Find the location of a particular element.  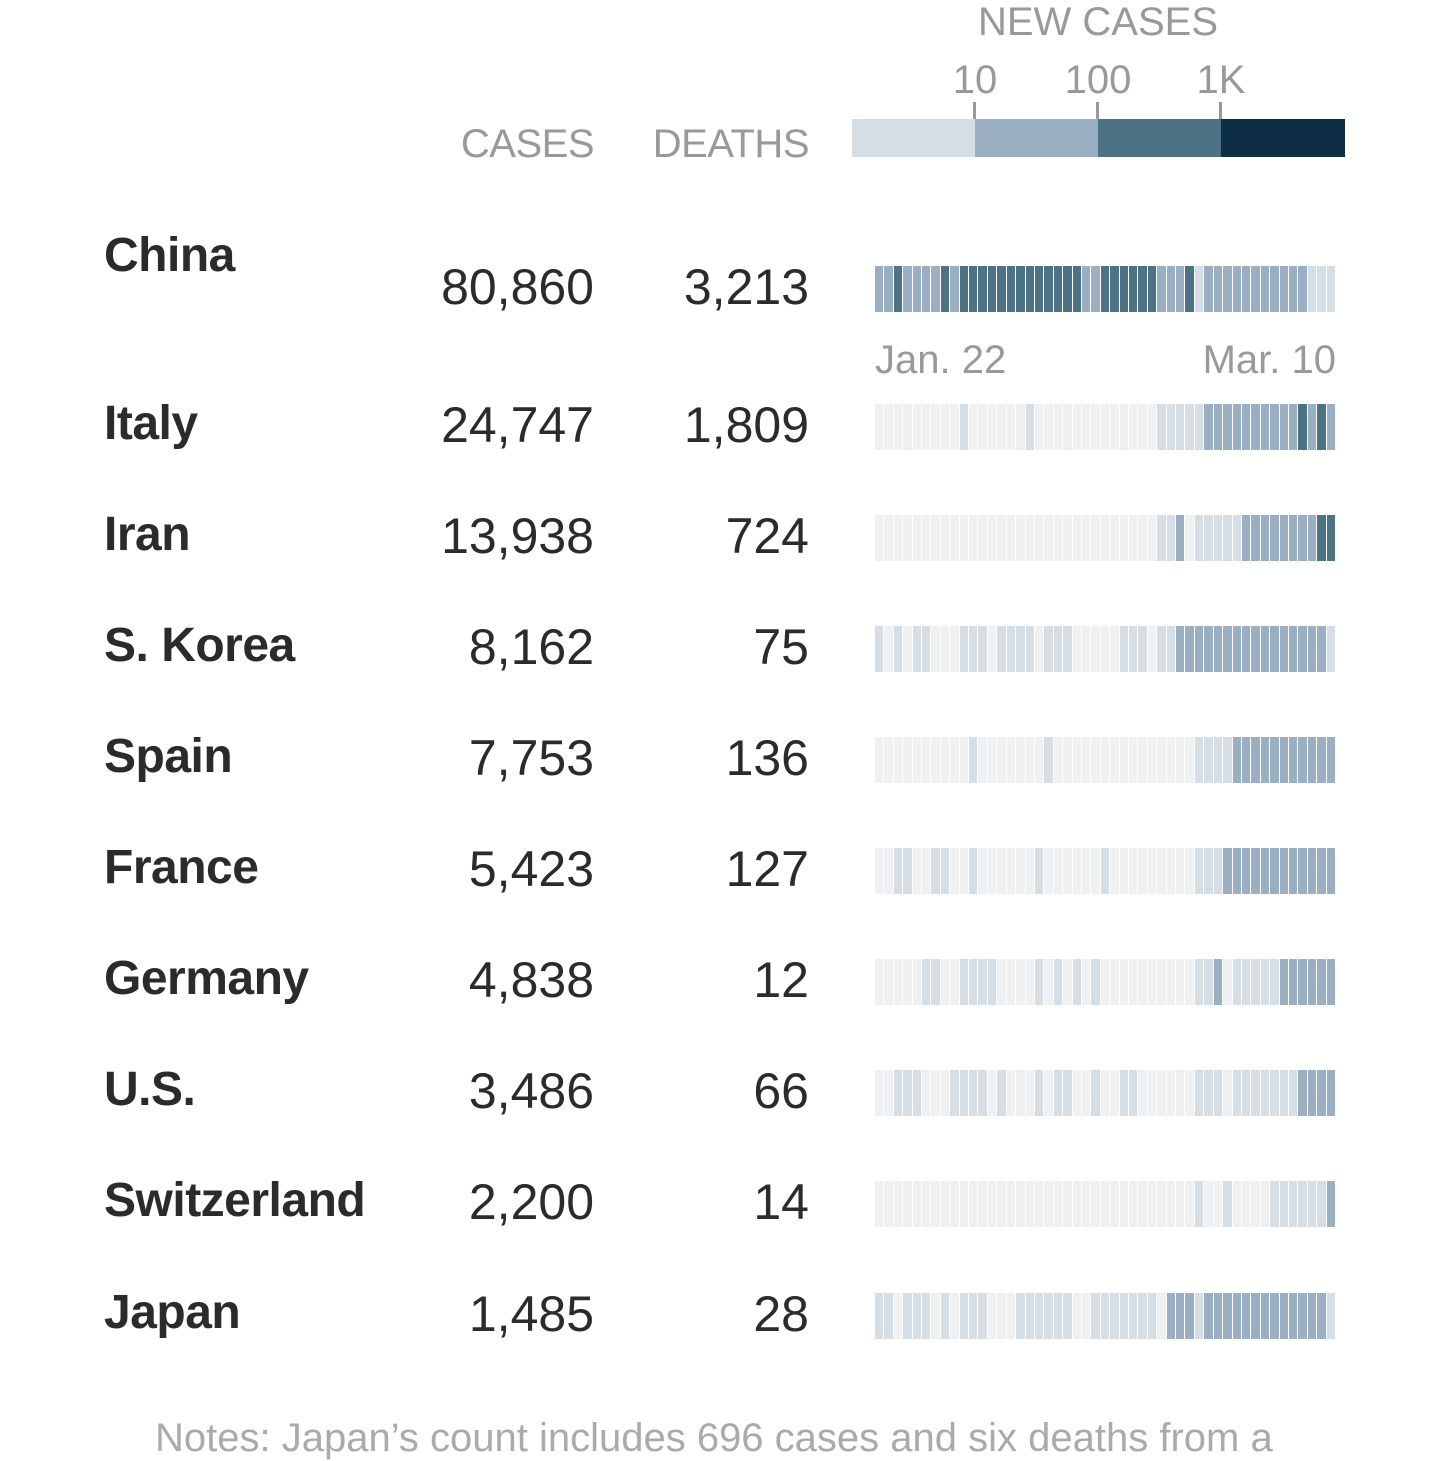

country-label: Italy is located at coordinates (151, 423).